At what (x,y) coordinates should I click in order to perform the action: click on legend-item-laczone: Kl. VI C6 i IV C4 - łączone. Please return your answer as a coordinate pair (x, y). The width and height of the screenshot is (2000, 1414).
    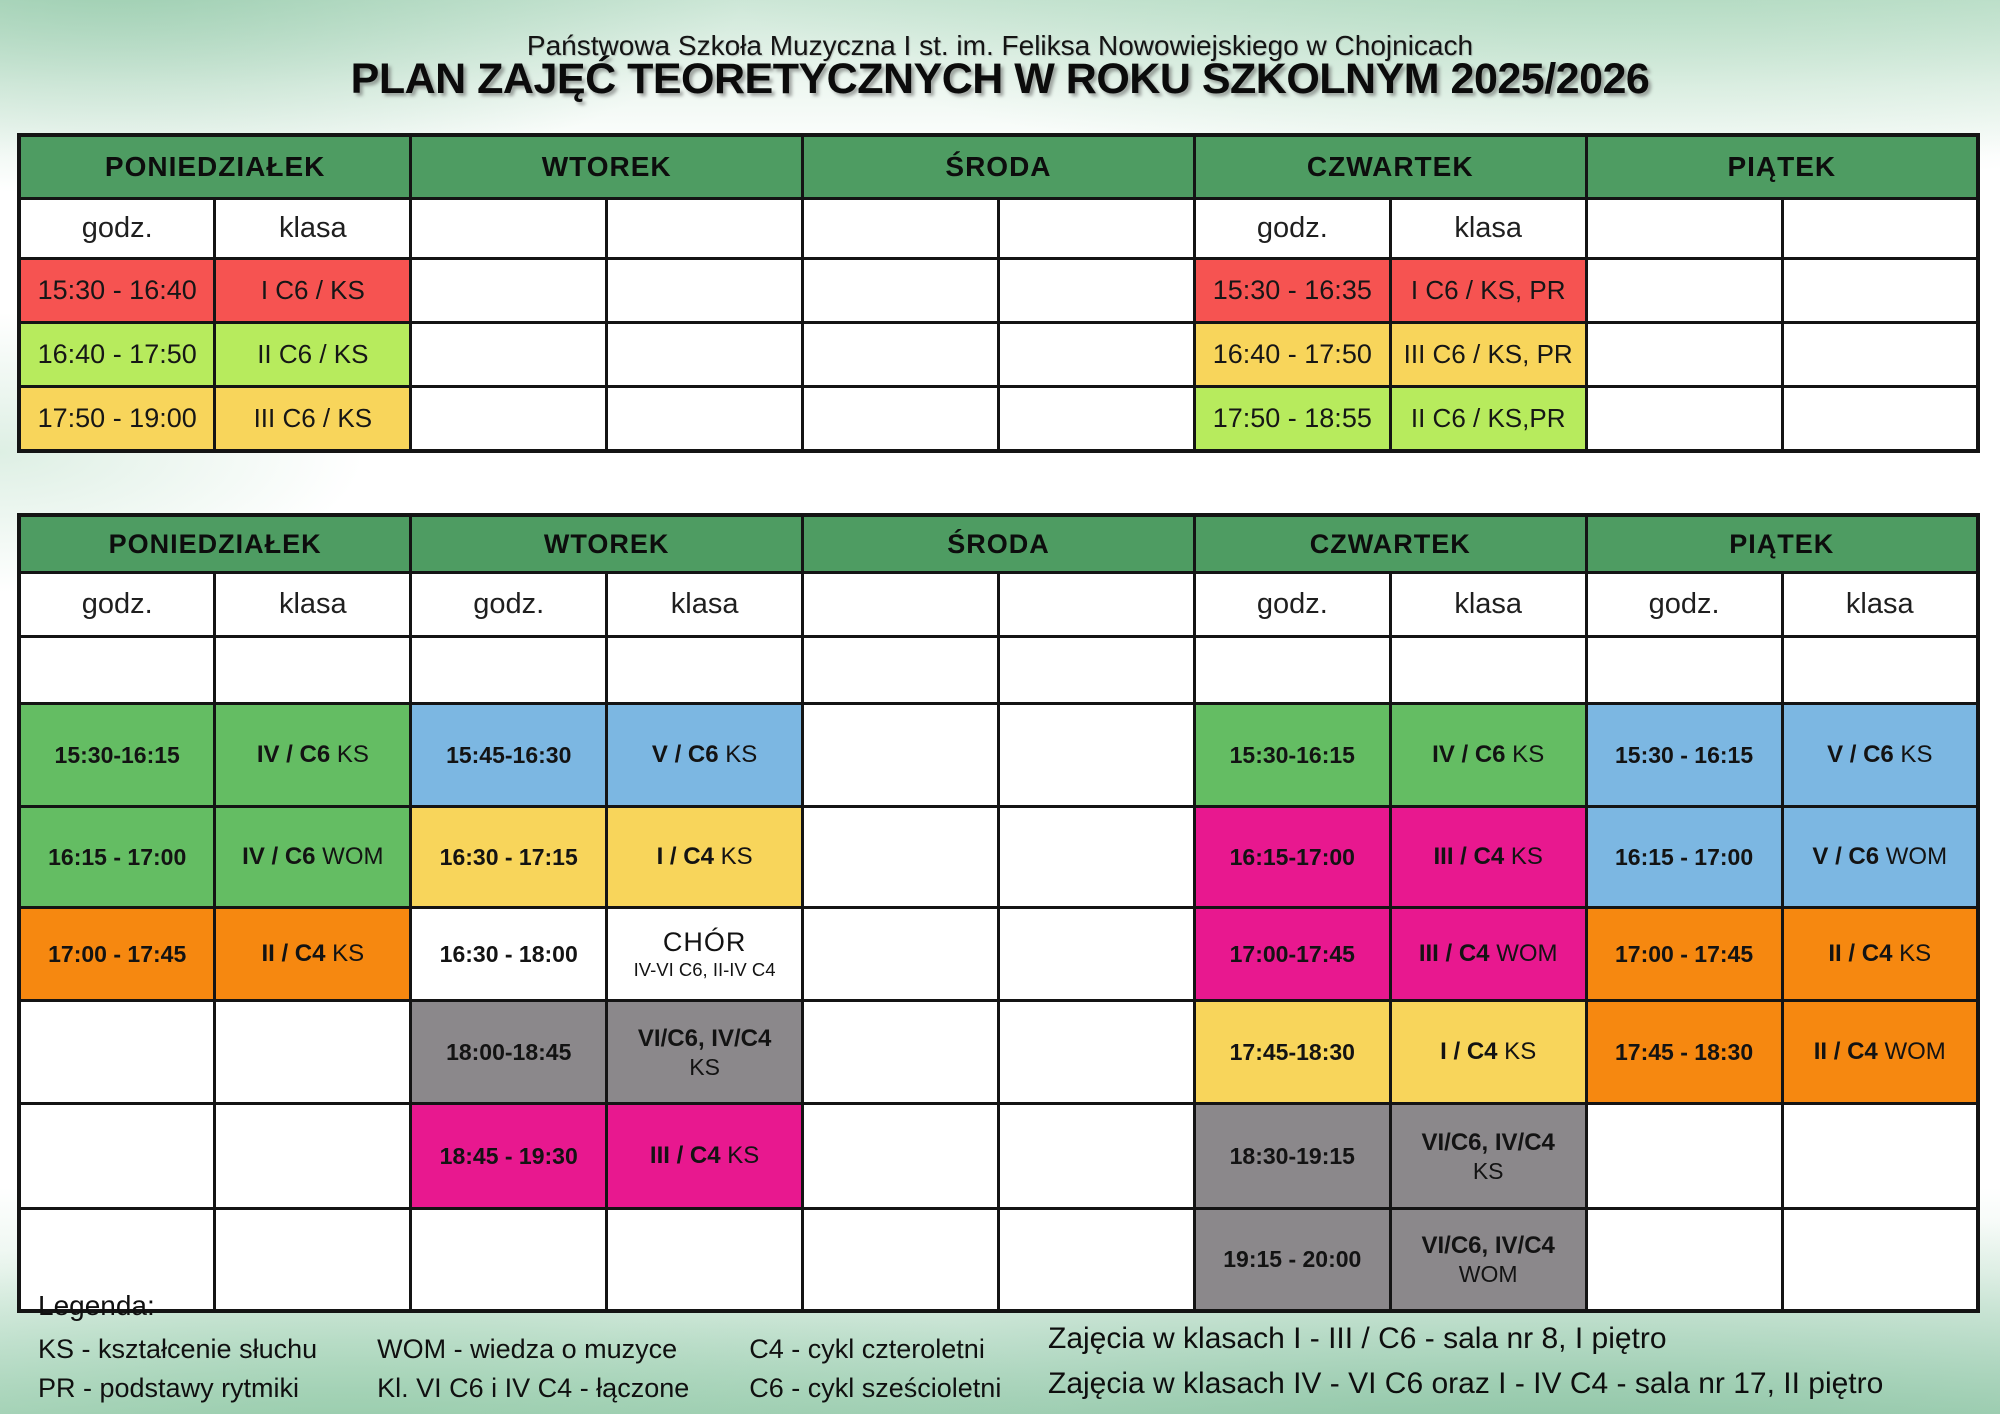
    Looking at the image, I should click on (533, 1388).